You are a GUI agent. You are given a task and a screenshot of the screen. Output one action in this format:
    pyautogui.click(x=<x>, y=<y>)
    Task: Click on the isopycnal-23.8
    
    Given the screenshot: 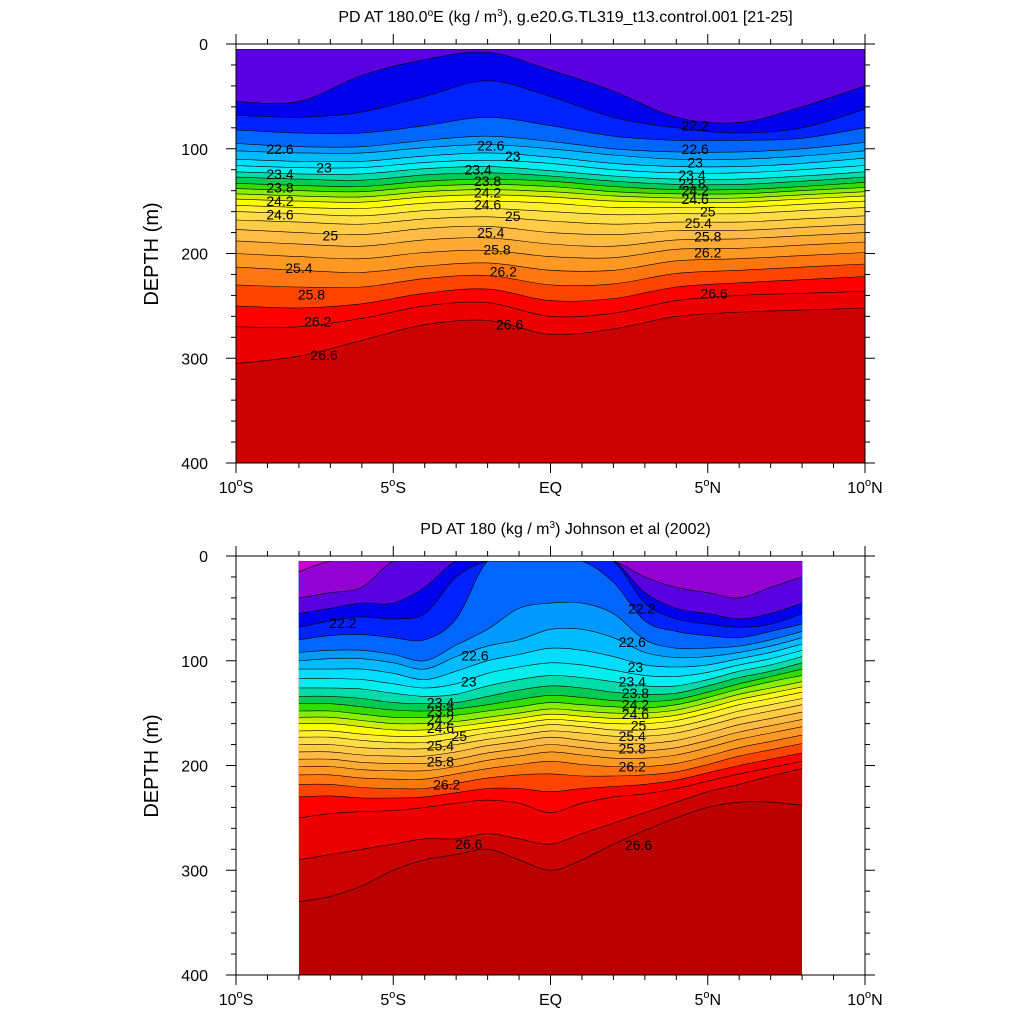 What is the action you would take?
    pyautogui.click(x=550, y=690)
    